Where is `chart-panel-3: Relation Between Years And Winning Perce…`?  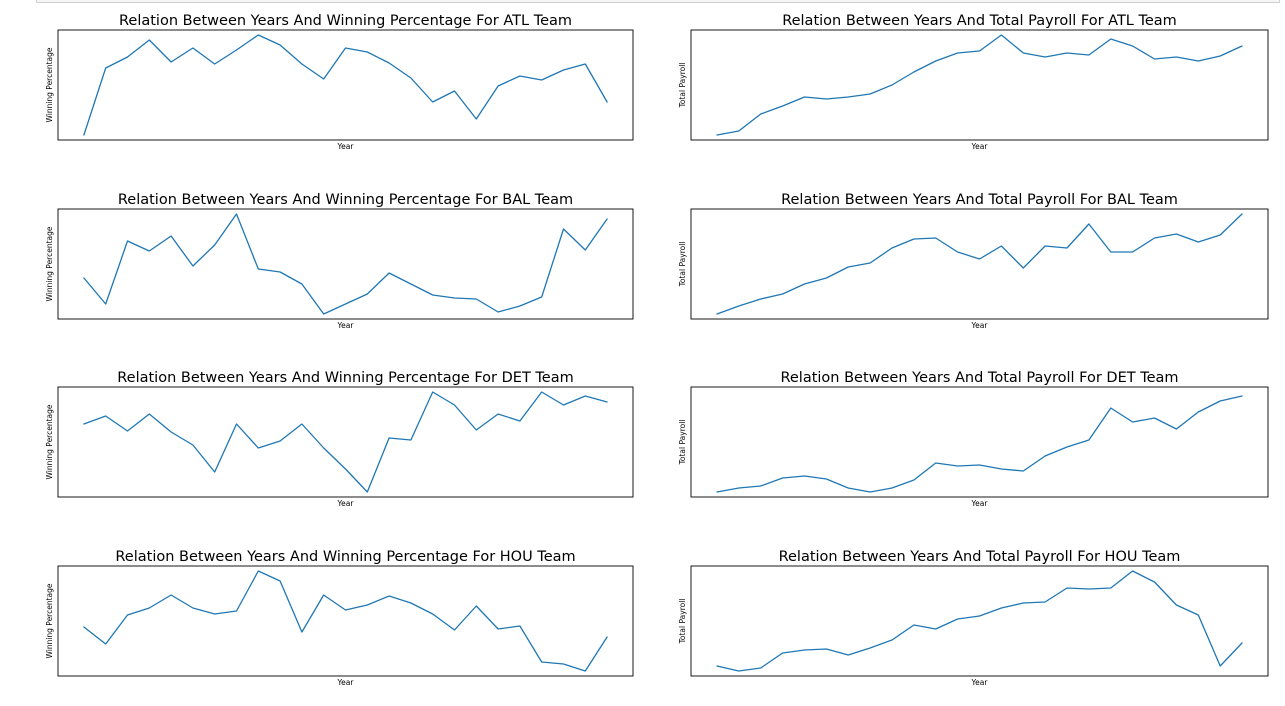 chart-panel-3: Relation Between Years And Winning Perce… is located at coordinates (339, 261).